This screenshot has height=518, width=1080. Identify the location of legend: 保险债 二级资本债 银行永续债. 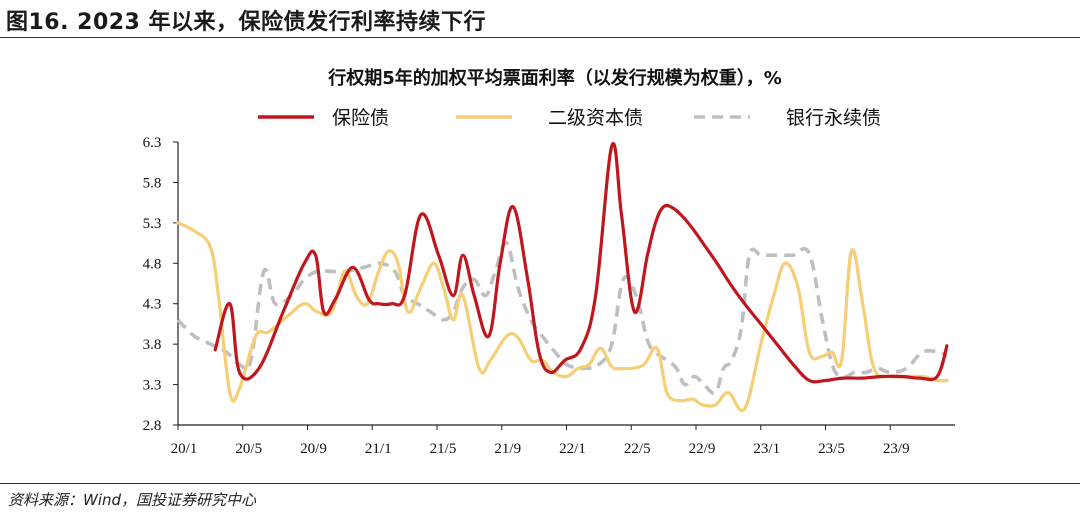
(569, 118).